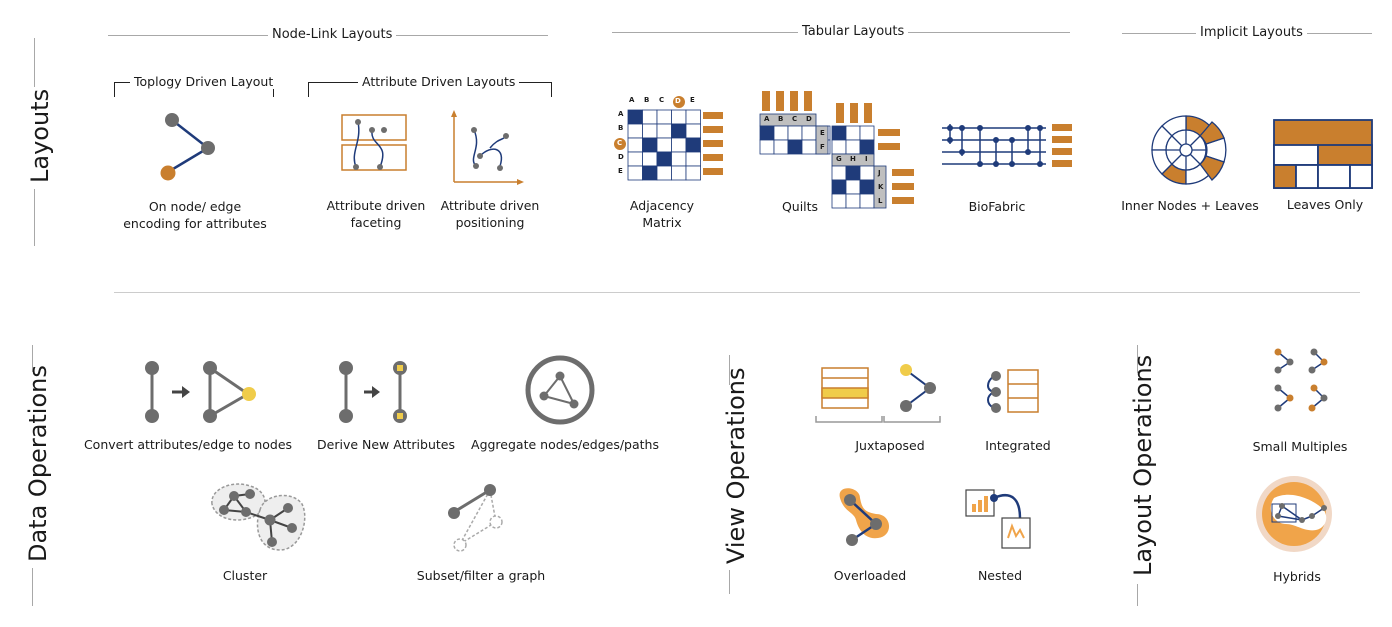 This screenshot has width=1392, height=627. What do you see at coordinates (881, 187) in the screenshot?
I see `quilt-label-k: K` at bounding box center [881, 187].